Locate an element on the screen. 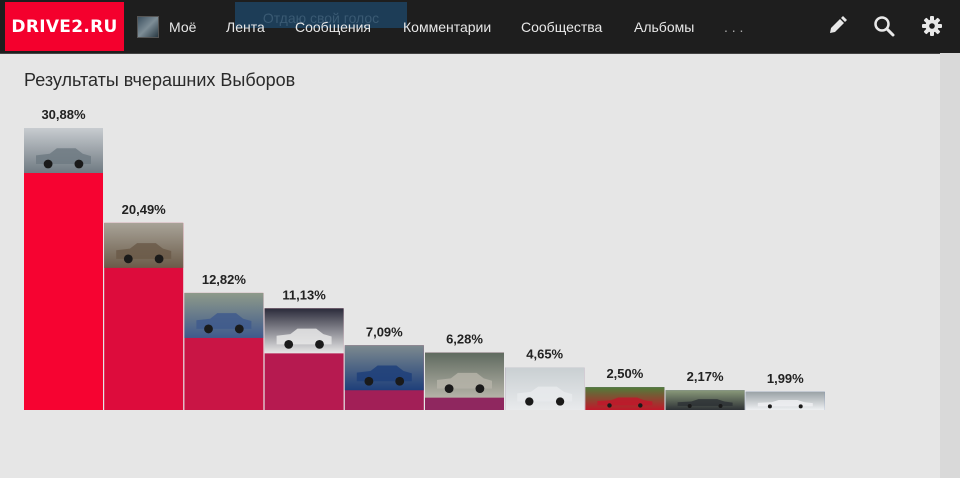 This screenshot has width=960, height=478. chart-bar-group: 30,88% is located at coordinates (63, 258).